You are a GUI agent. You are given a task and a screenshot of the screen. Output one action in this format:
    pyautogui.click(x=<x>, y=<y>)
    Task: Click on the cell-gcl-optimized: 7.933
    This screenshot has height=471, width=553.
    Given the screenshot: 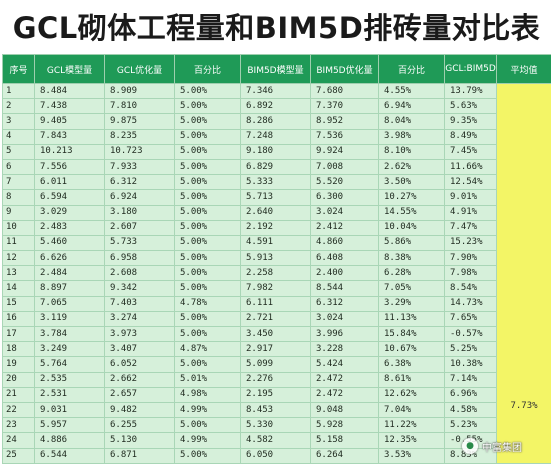 What is the action you would take?
    pyautogui.click(x=139, y=167)
    